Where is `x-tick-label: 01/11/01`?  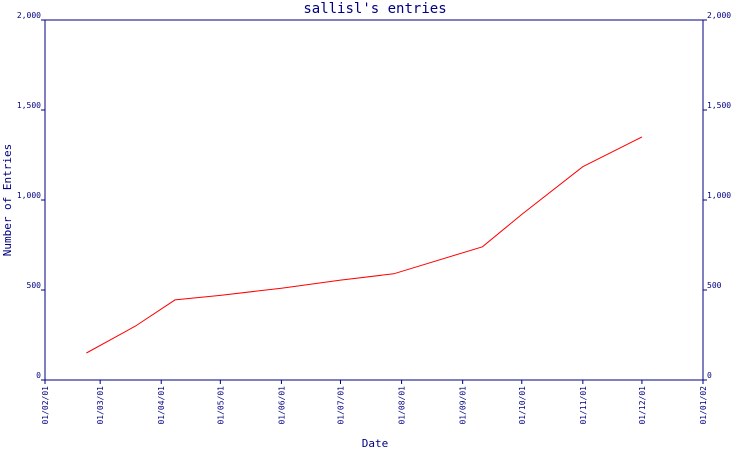
x-tick-label: 01/11/01 is located at coordinates (583, 405).